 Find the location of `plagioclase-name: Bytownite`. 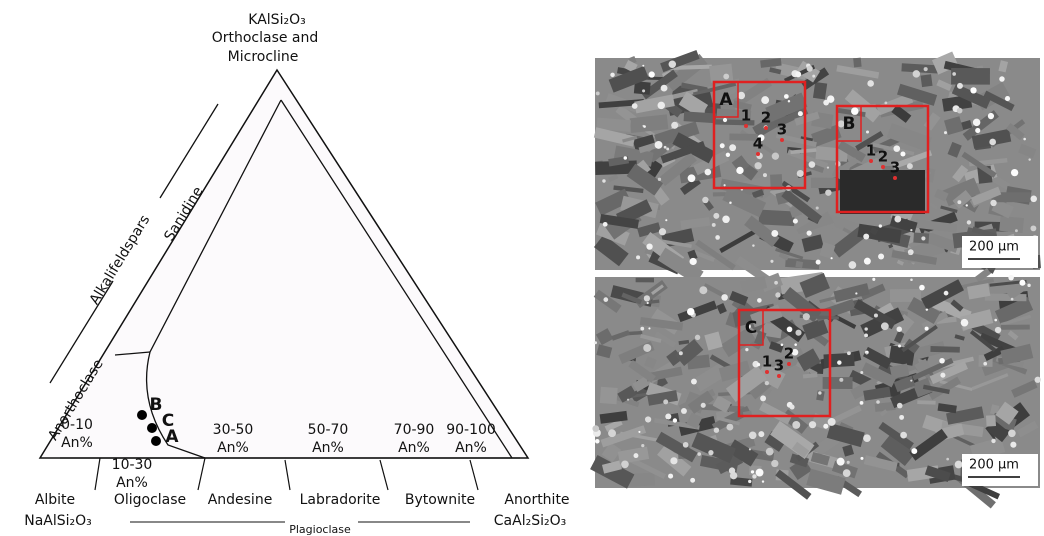

plagioclase-name: Bytownite is located at coordinates (440, 500).